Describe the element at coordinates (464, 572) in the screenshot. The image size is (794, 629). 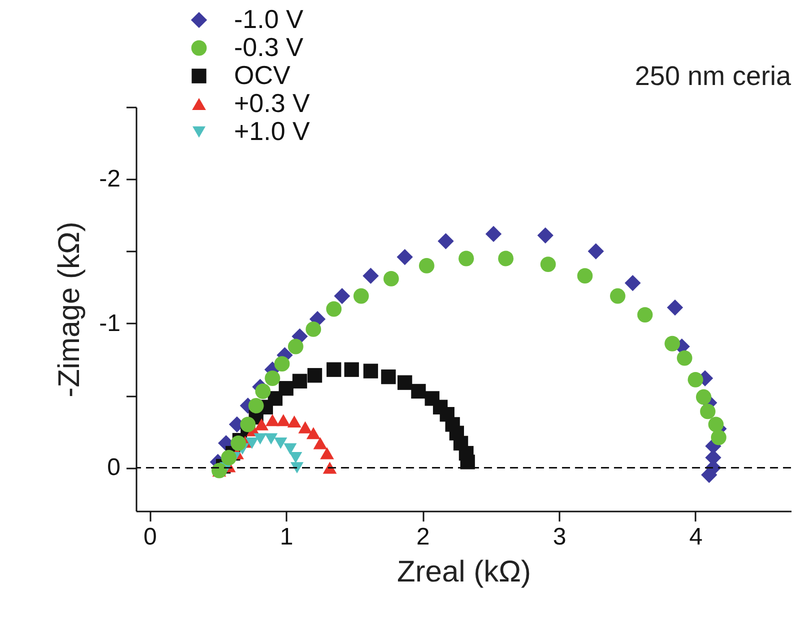
I see `x-axis-title: Zreal (kΩ)` at that location.